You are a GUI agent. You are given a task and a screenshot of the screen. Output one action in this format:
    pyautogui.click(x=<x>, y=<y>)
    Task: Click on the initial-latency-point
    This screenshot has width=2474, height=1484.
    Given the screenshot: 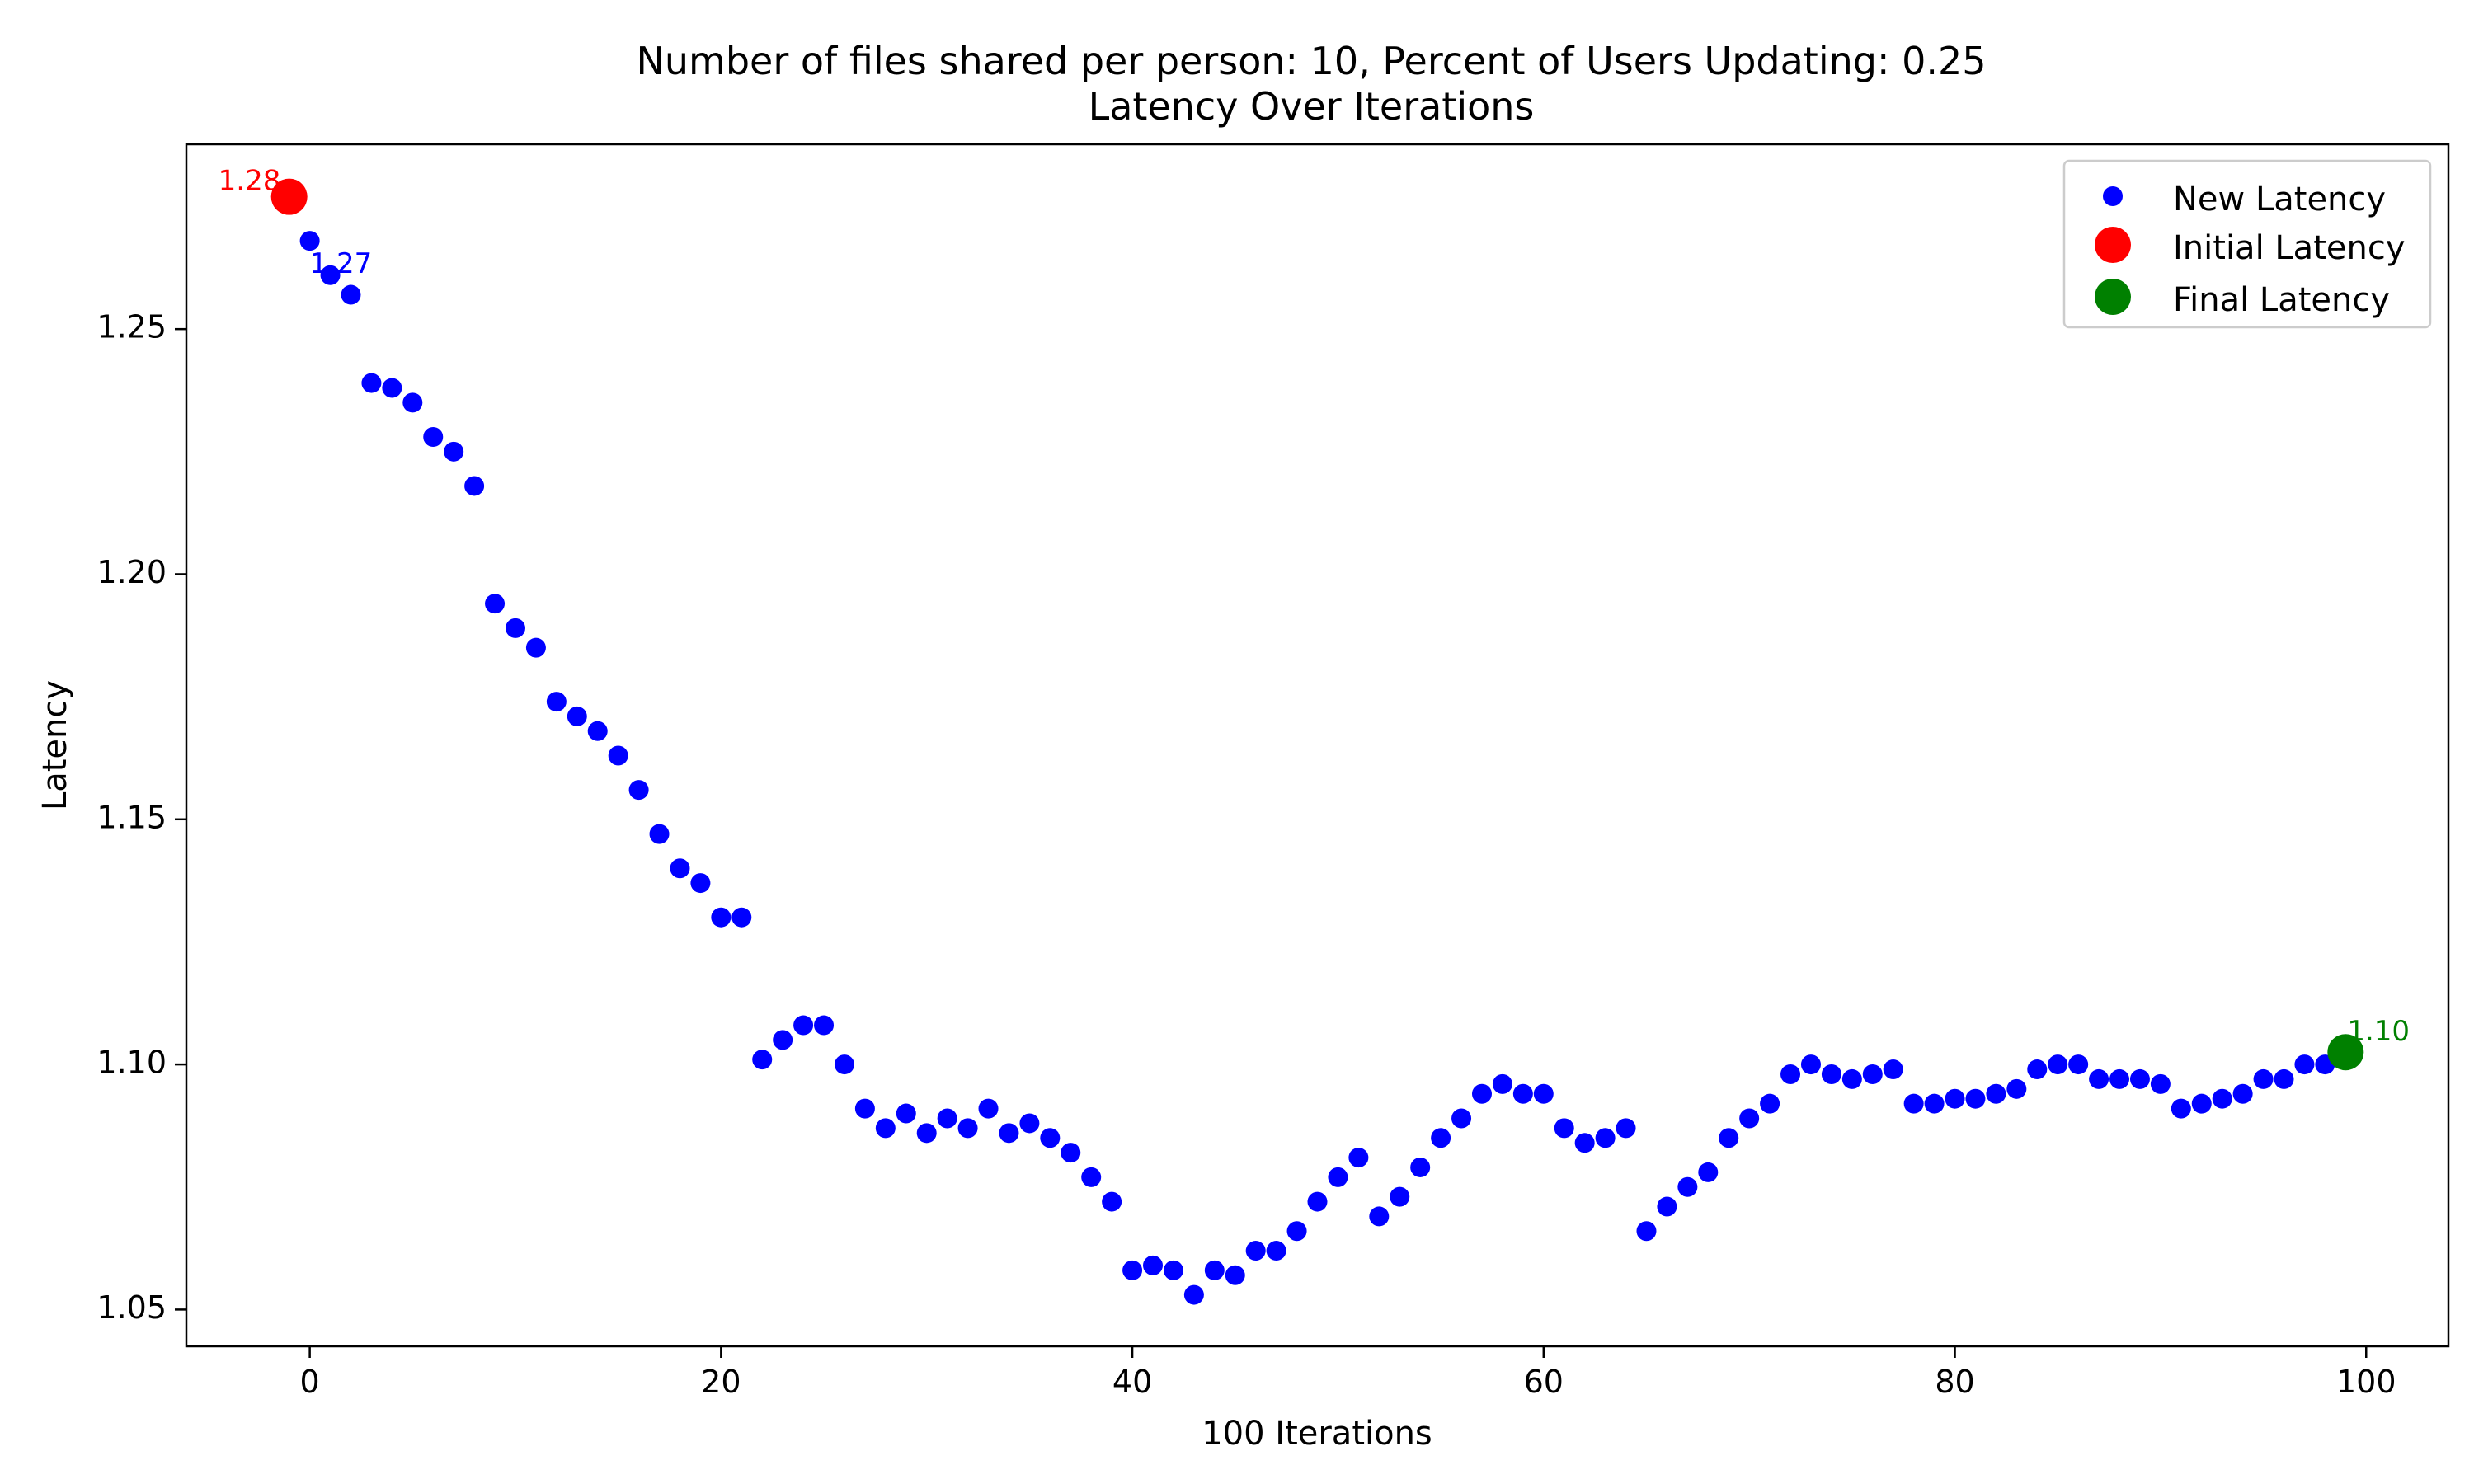 What is the action you would take?
    pyautogui.click(x=289, y=196)
    